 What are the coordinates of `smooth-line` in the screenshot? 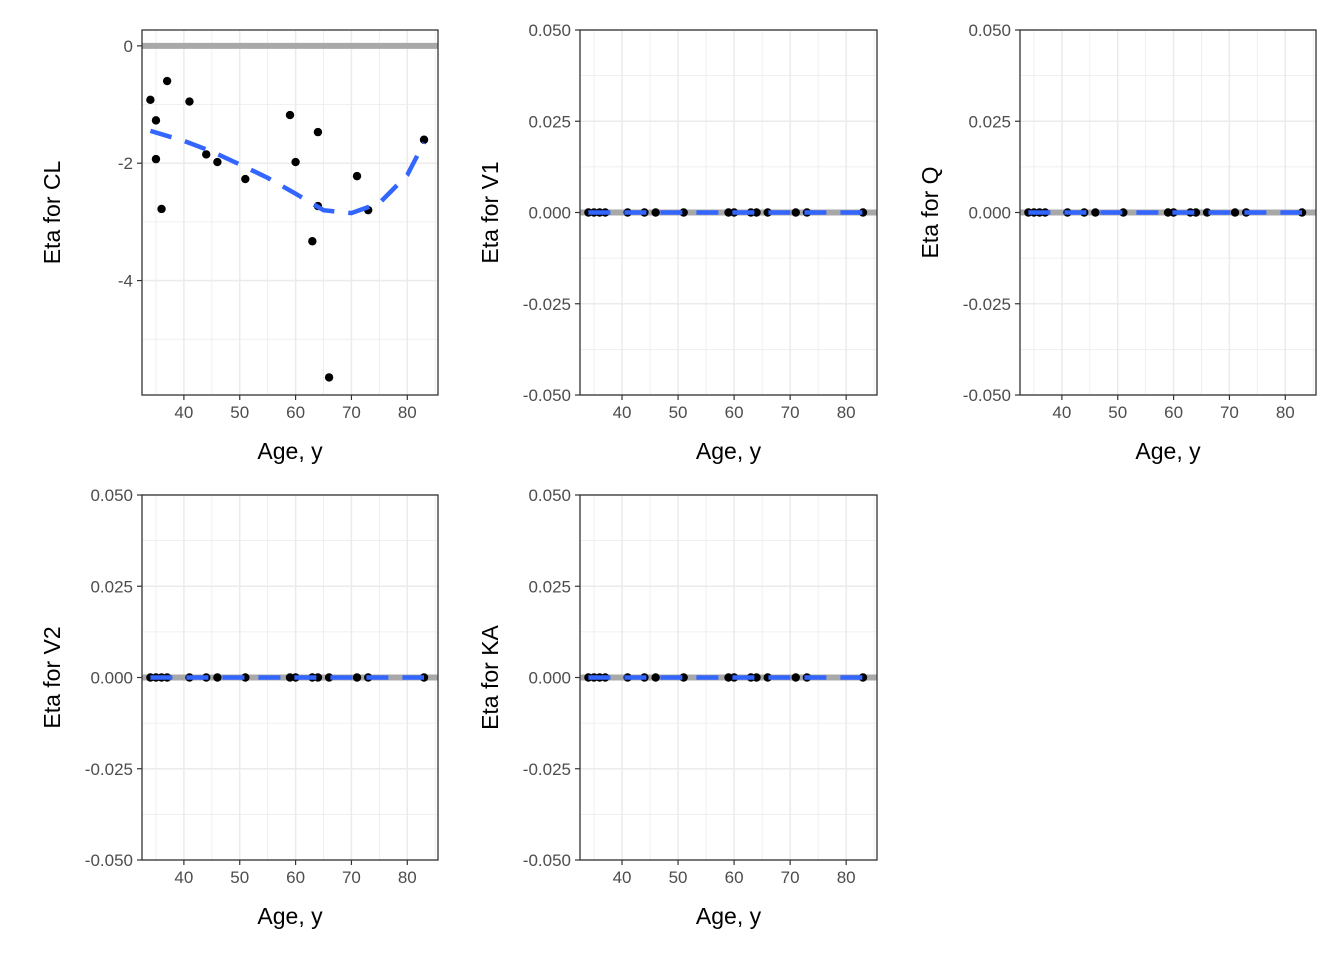 It's located at (287, 172).